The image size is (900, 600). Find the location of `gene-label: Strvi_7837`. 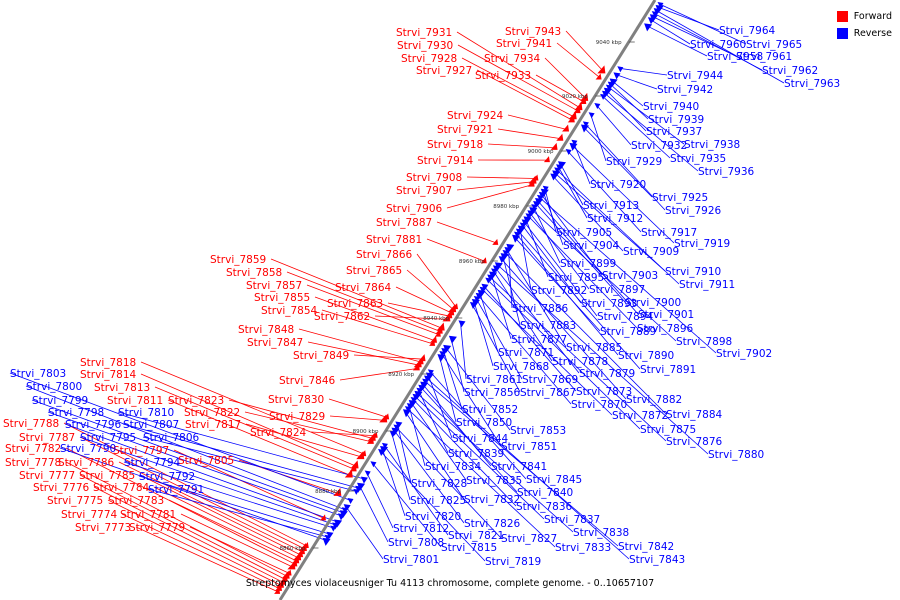

gene-label: Strvi_7837 is located at coordinates (572, 520).